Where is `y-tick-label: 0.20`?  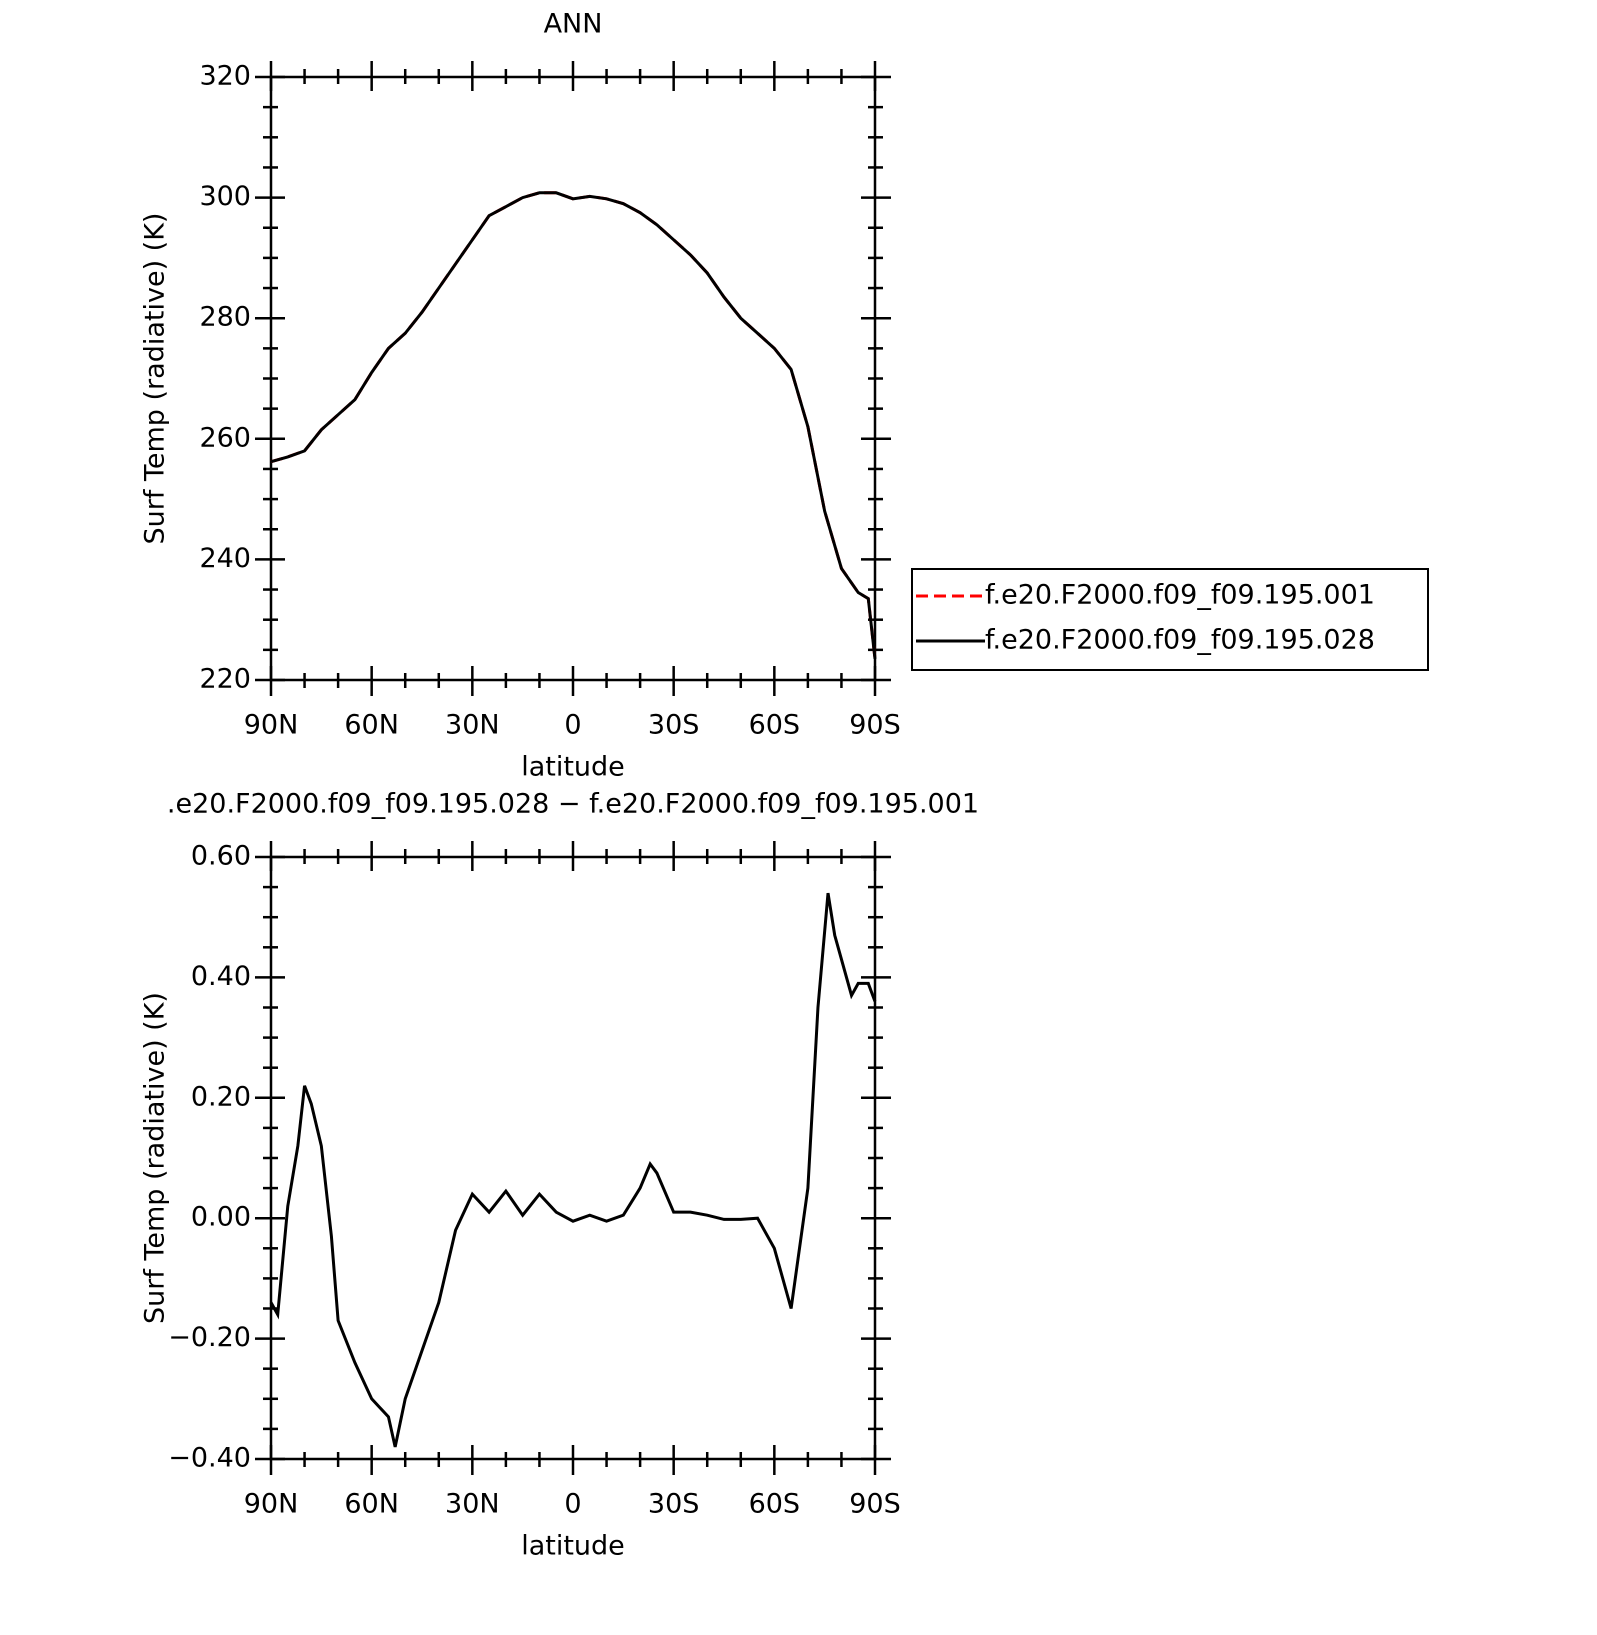 y-tick-label: 0.20 is located at coordinates (221, 1096).